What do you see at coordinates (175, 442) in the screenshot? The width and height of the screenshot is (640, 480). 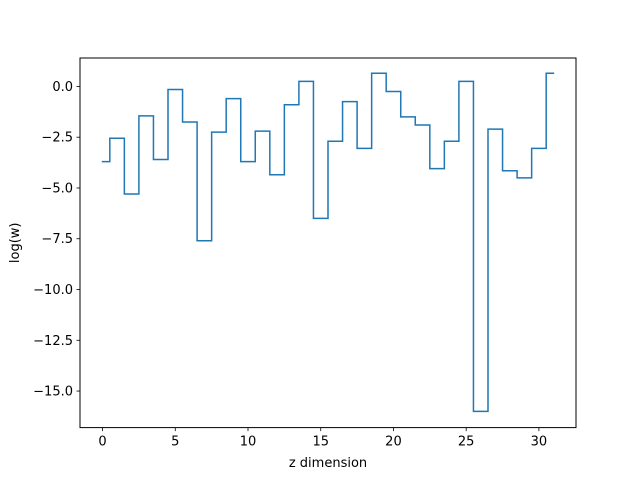 I see `x-tick-label: 5` at bounding box center [175, 442].